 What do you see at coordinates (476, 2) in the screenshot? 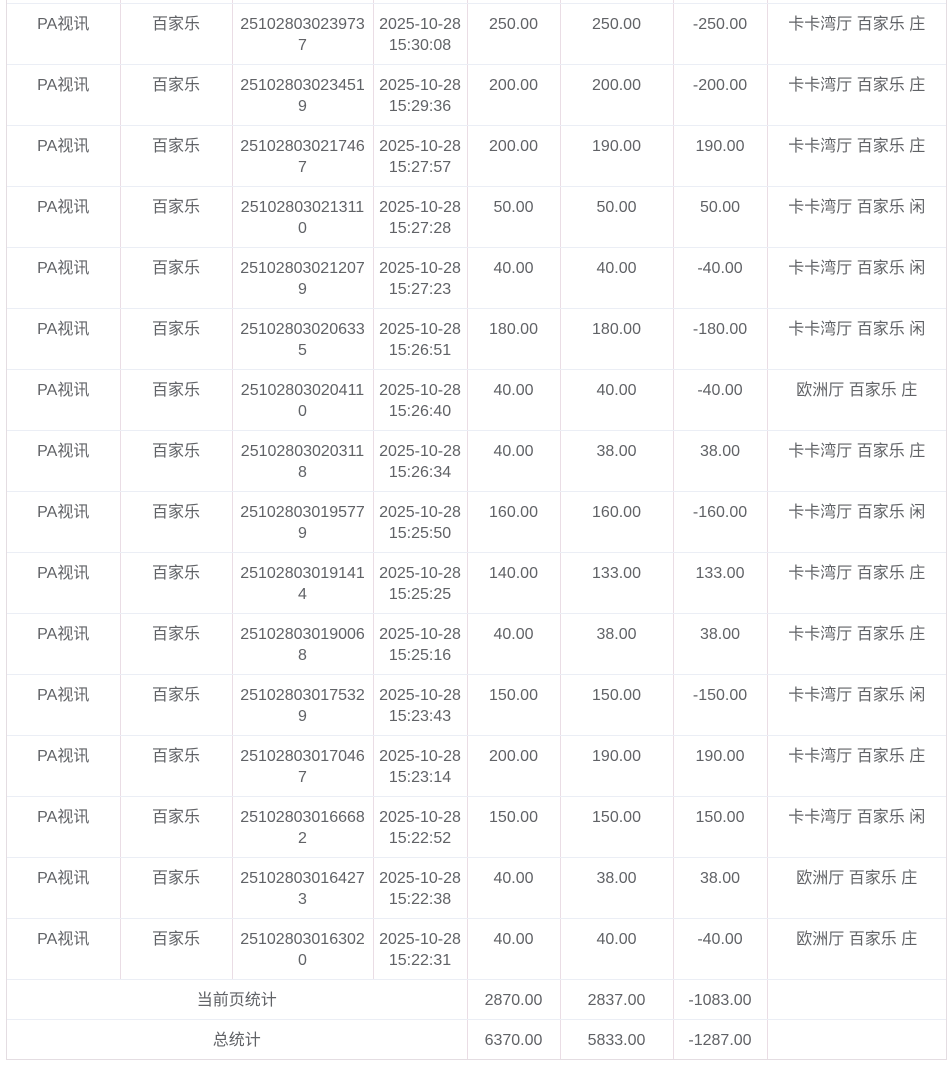
I see `table-row-previous` at bounding box center [476, 2].